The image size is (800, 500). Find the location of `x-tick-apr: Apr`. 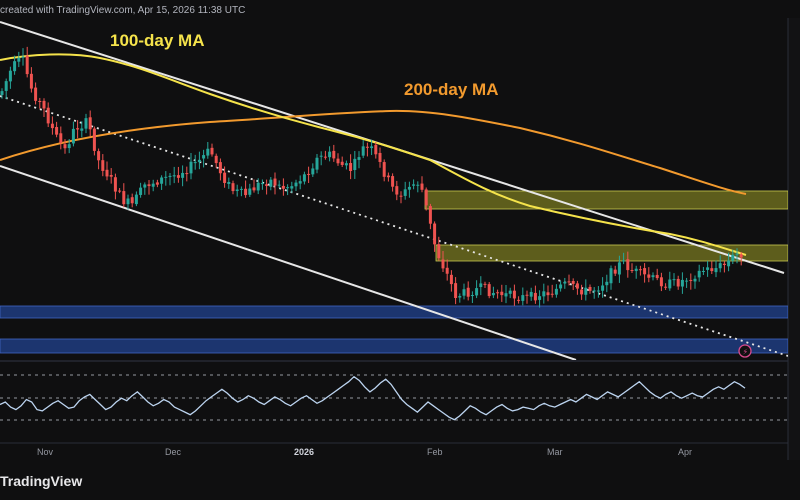

x-tick-apr: Apr is located at coordinates (685, 452).